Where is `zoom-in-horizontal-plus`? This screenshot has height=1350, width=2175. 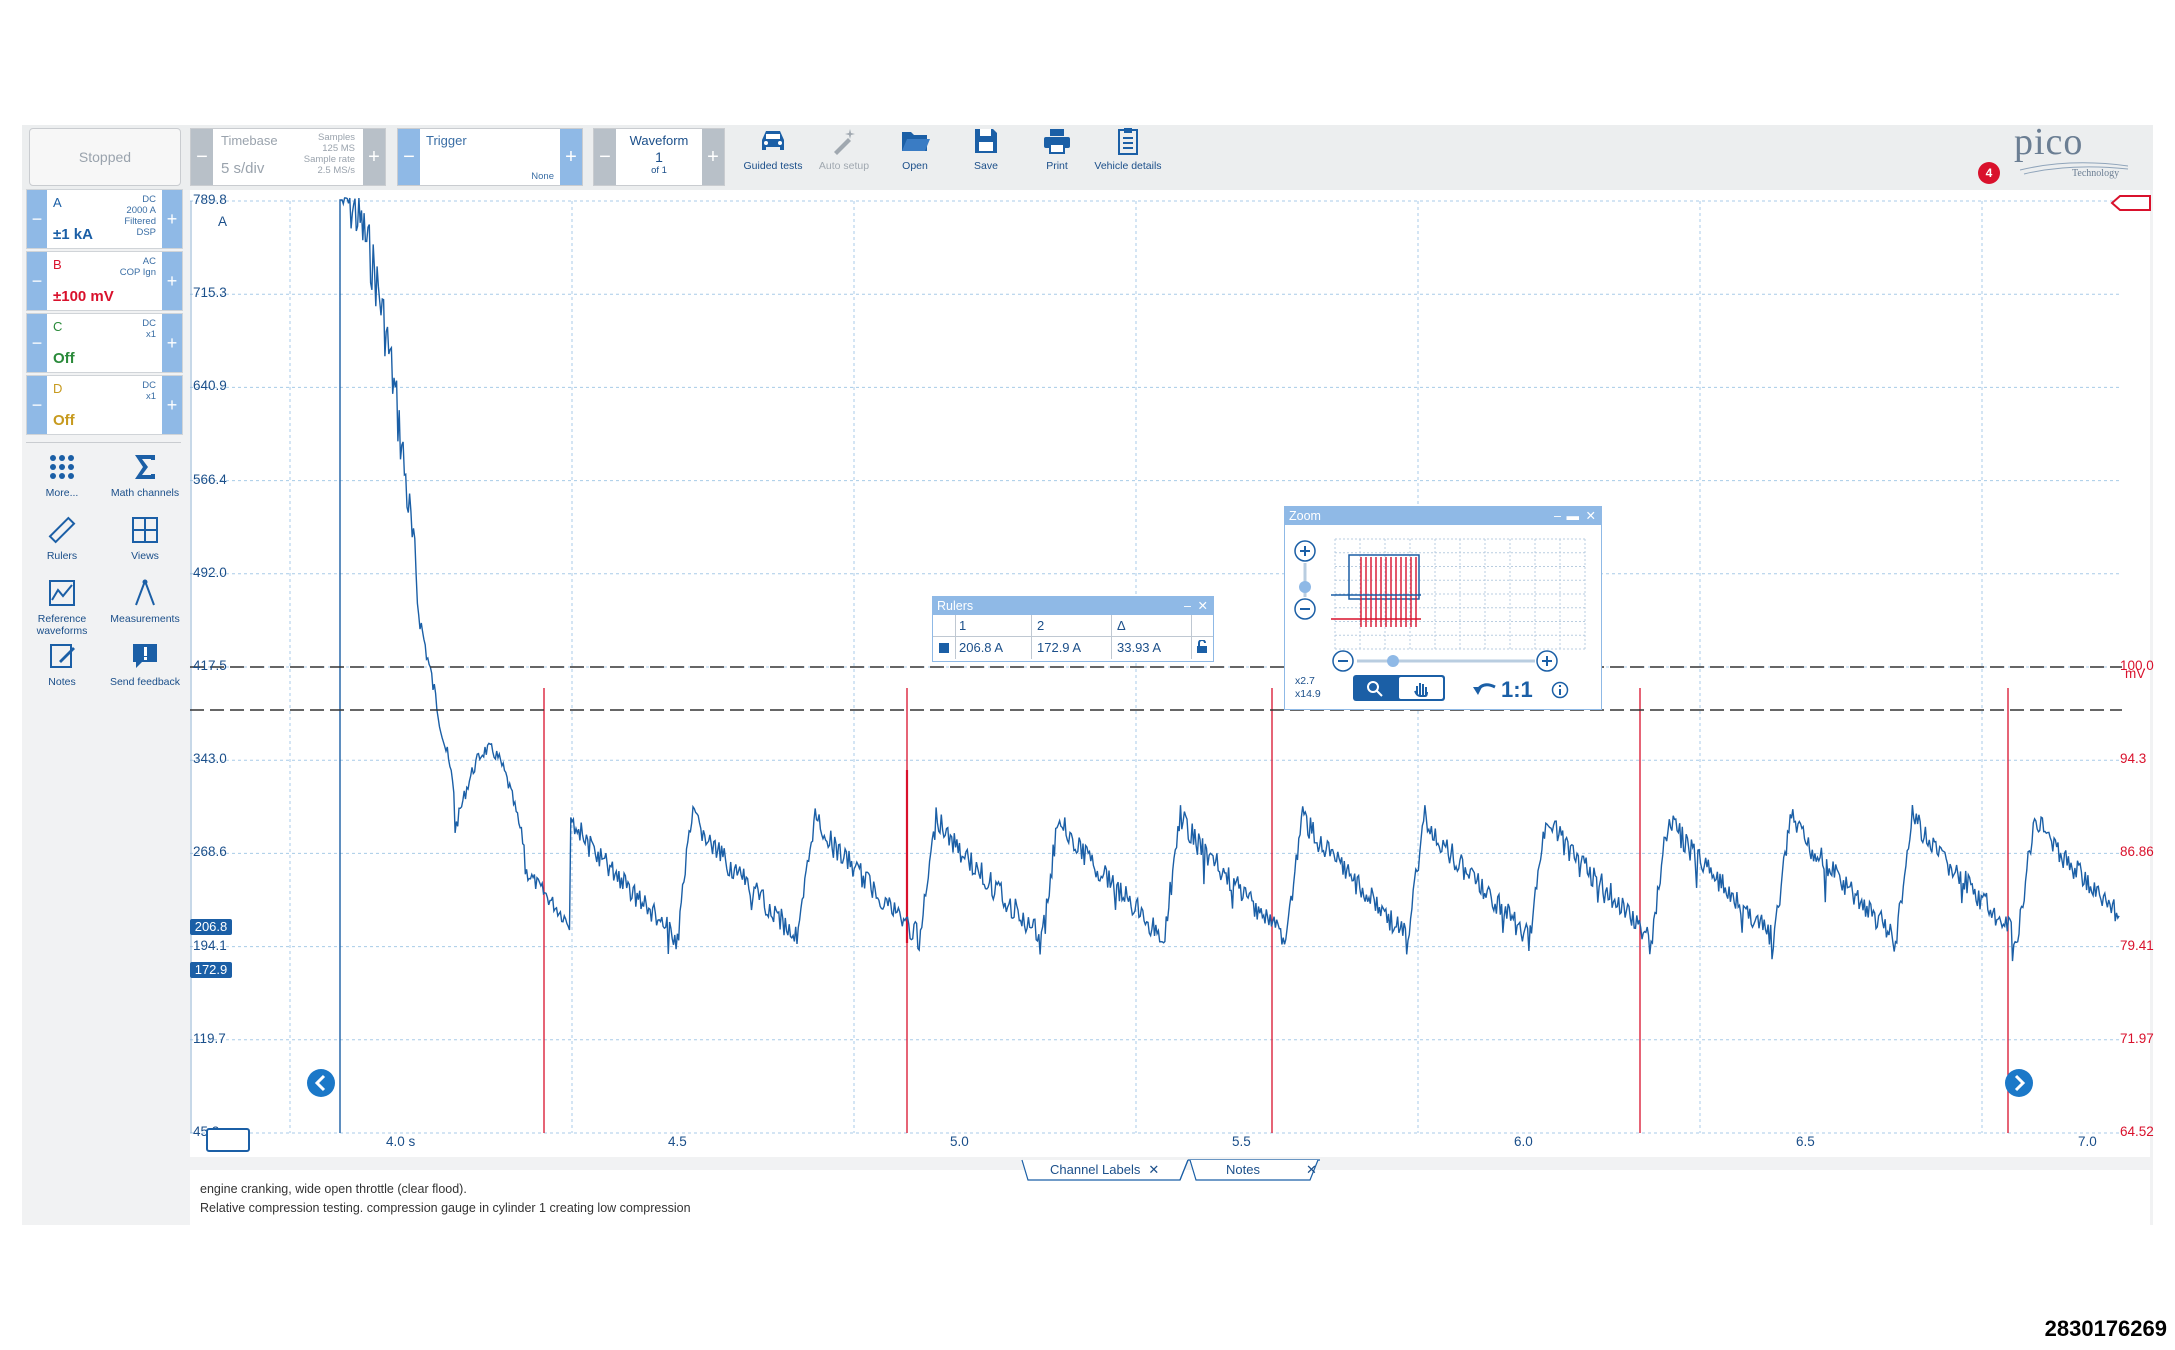
zoom-in-horizontal-plus is located at coordinates (1547, 661).